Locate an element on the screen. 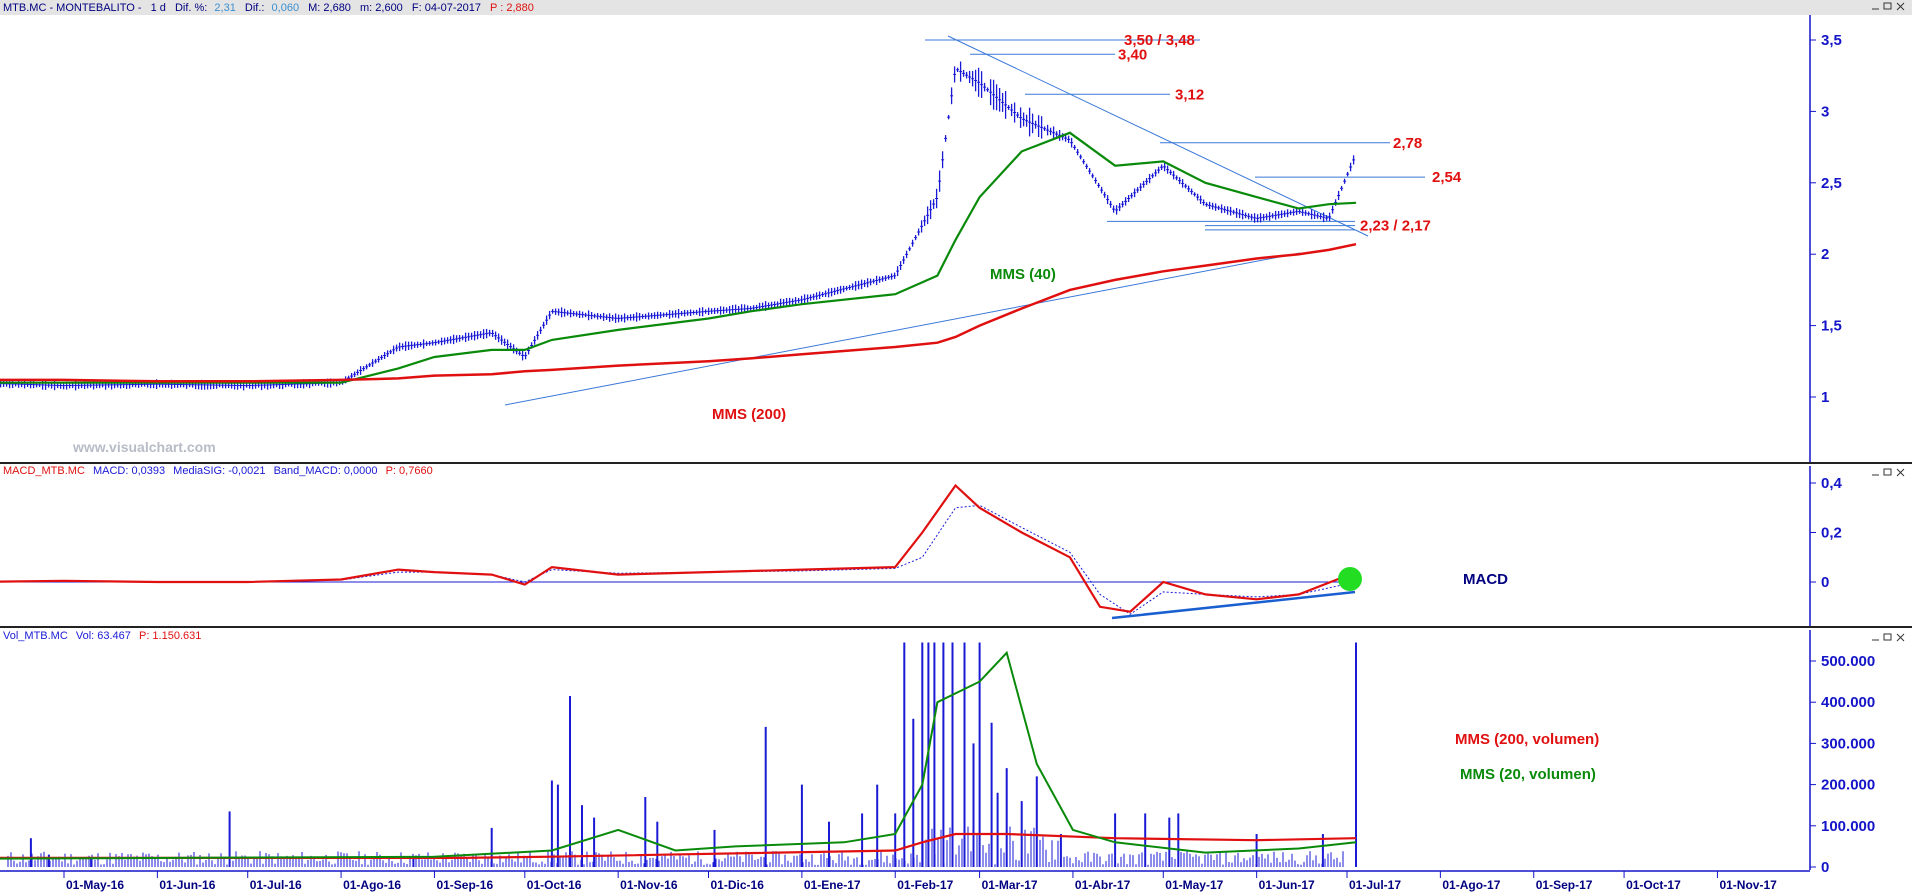 This screenshot has width=1912, height=892. macd-header-p: P: 0,7660 is located at coordinates (409, 471).